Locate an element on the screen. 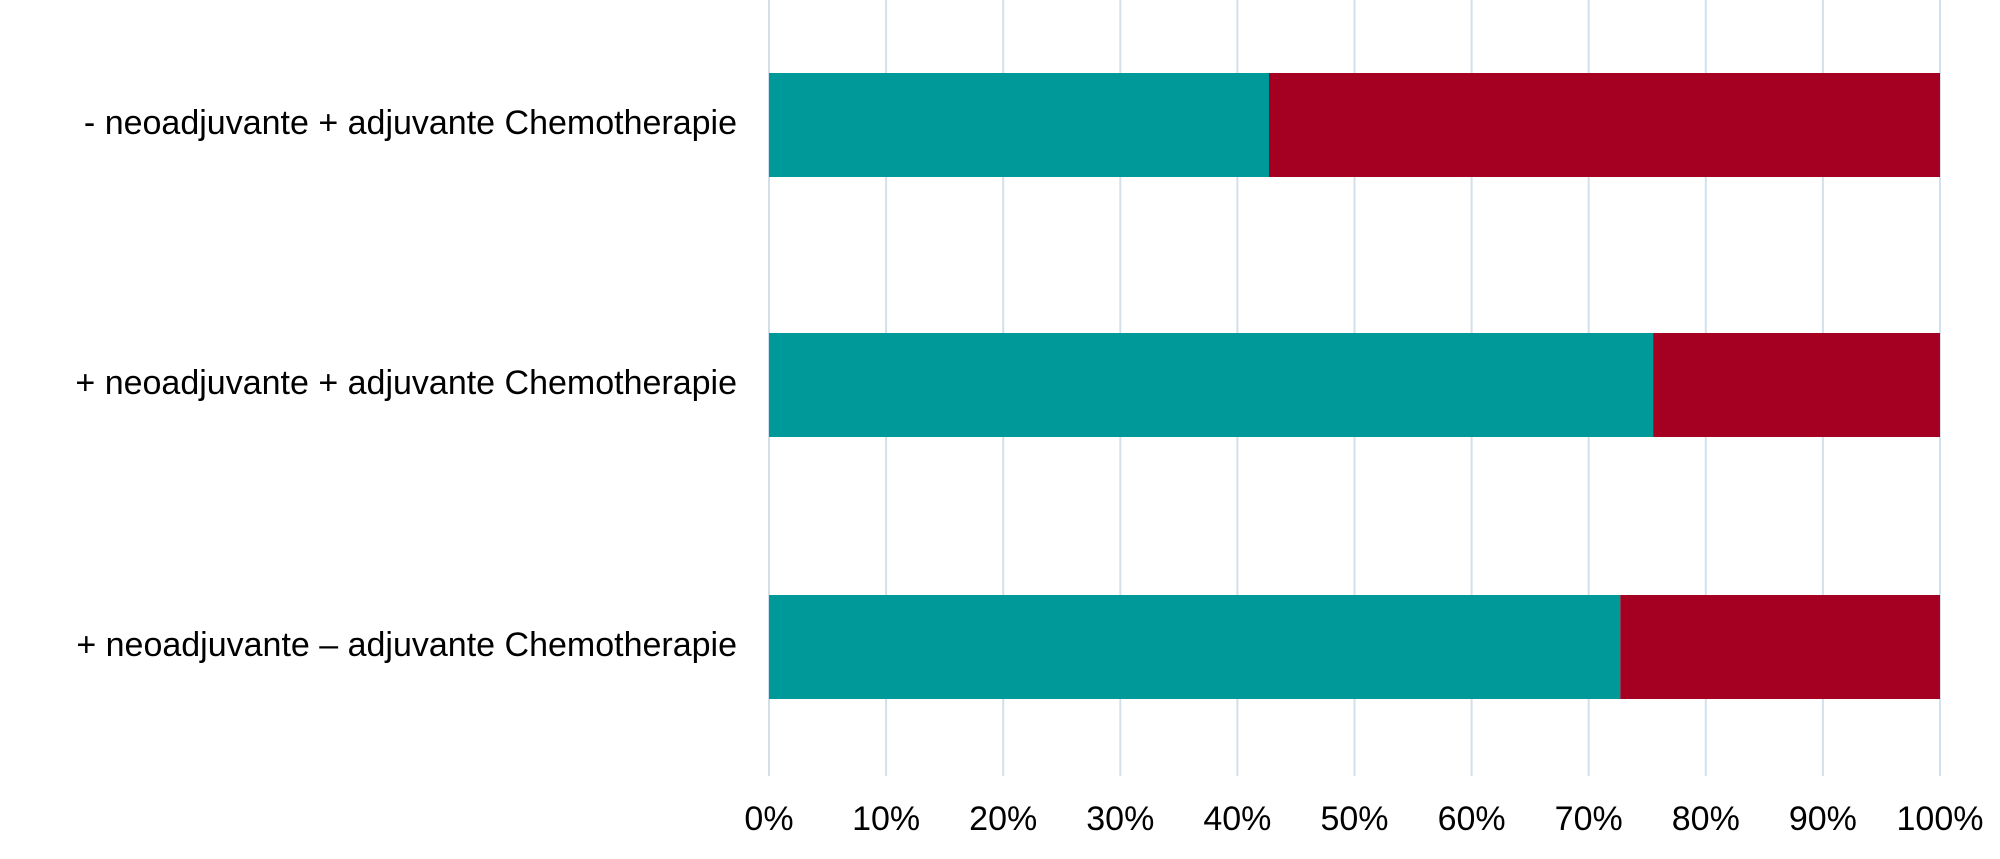  x-tick-label: 80% is located at coordinates (1706, 819).